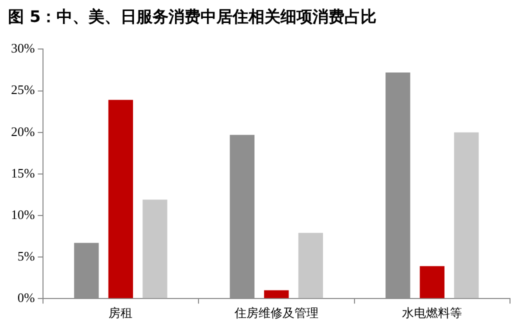 Image resolution: width=524 pixels, height=332 pixels. Describe the element at coordinates (275, 313) in the screenshot. I see `x-tick-label: 住房维修及管理` at that location.